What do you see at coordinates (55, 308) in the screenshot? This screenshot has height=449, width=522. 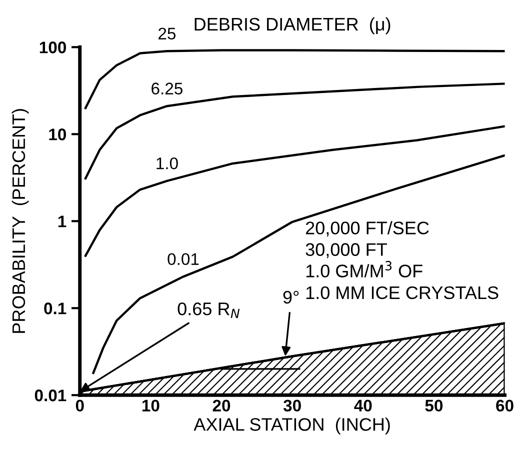 I see `y-tick-label: 0.1` at bounding box center [55, 308].